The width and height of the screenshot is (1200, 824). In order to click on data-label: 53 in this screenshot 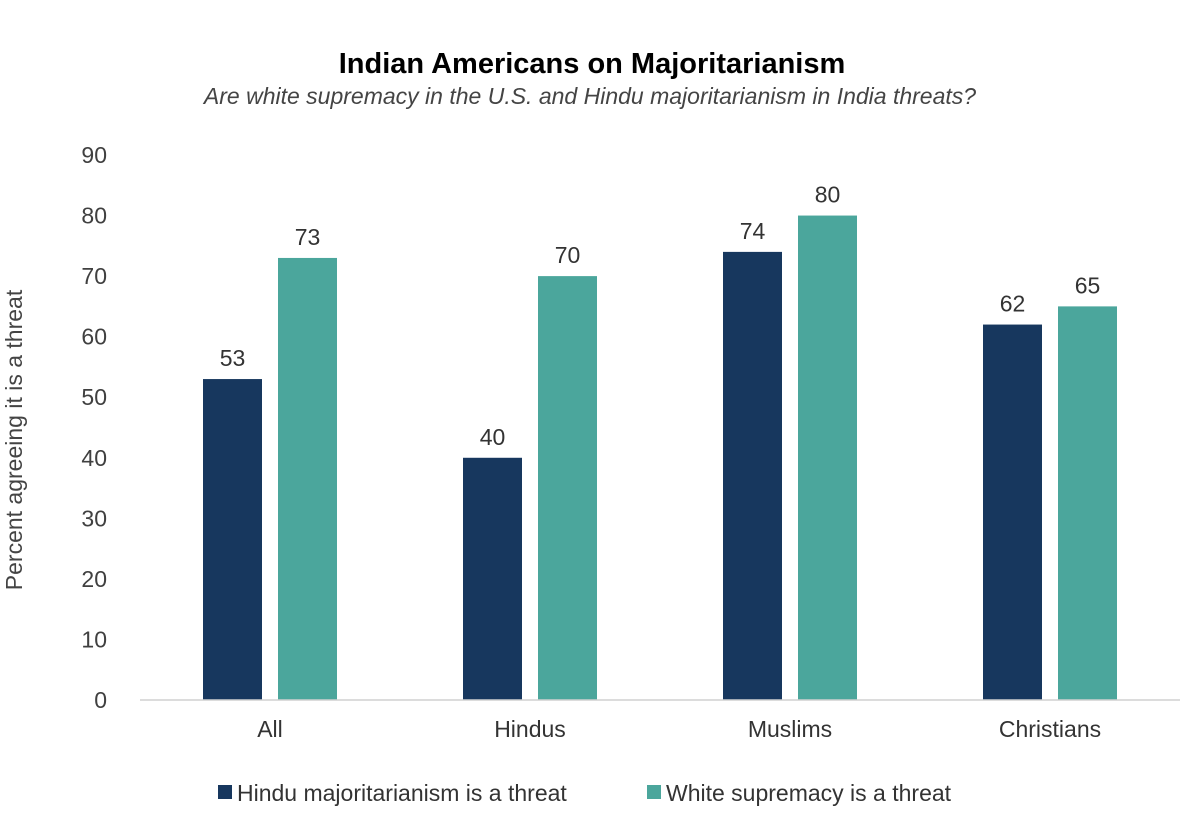, I will do `click(233, 358)`.